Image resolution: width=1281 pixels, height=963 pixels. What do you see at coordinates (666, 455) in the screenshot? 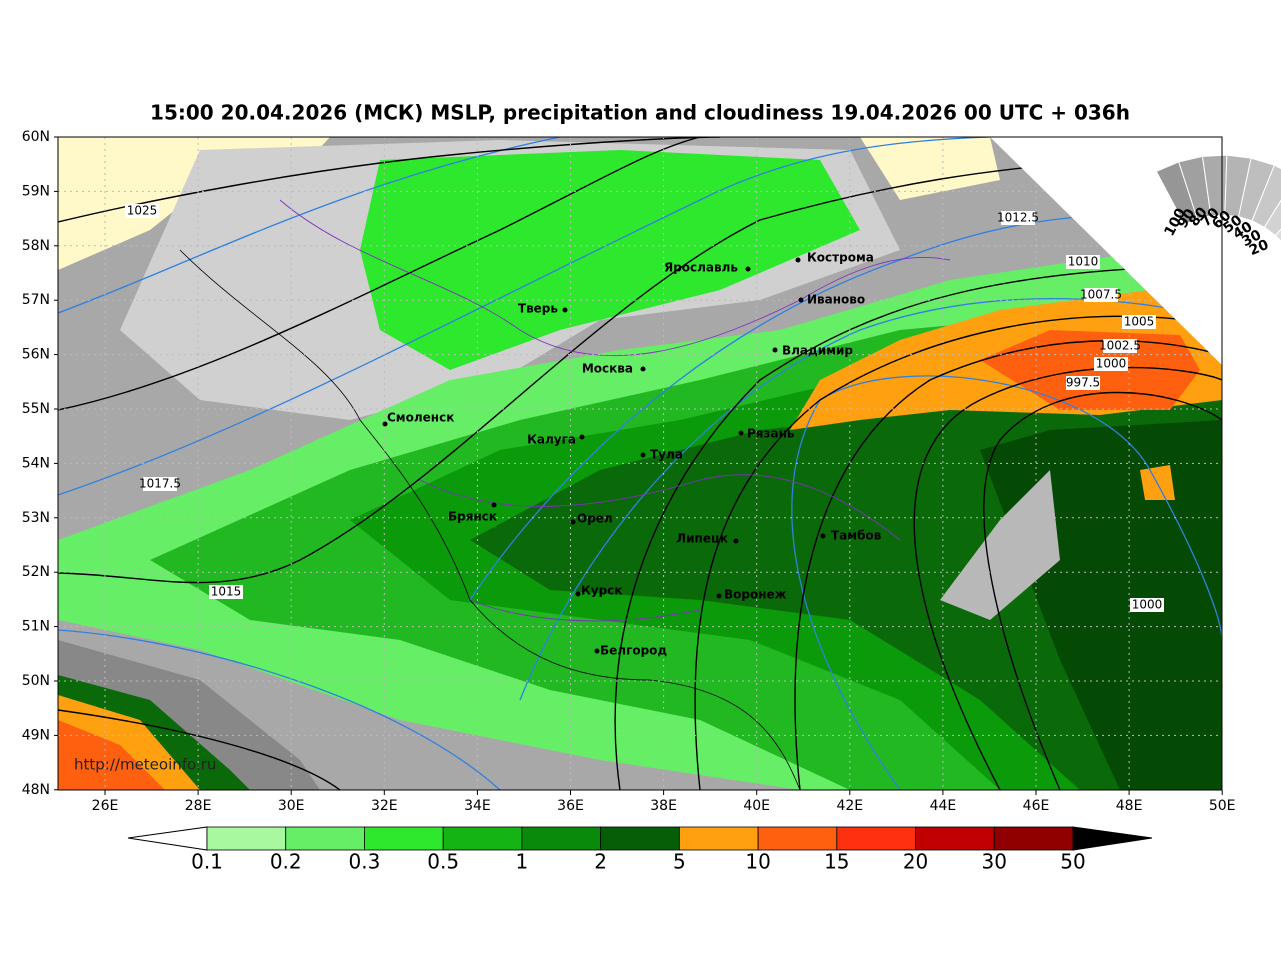
I see `city-label: Тула` at bounding box center [666, 455].